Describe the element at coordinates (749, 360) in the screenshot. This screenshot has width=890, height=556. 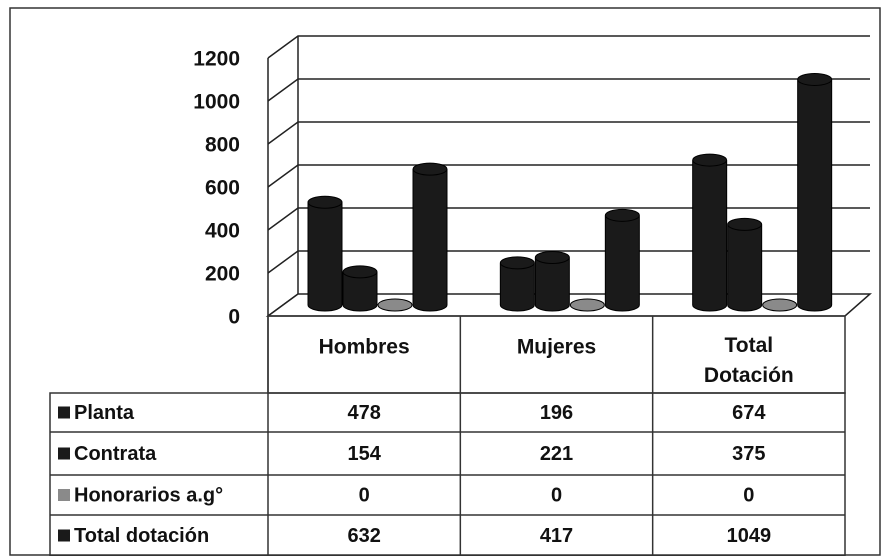
I see `category-label: Total Dotación` at that location.